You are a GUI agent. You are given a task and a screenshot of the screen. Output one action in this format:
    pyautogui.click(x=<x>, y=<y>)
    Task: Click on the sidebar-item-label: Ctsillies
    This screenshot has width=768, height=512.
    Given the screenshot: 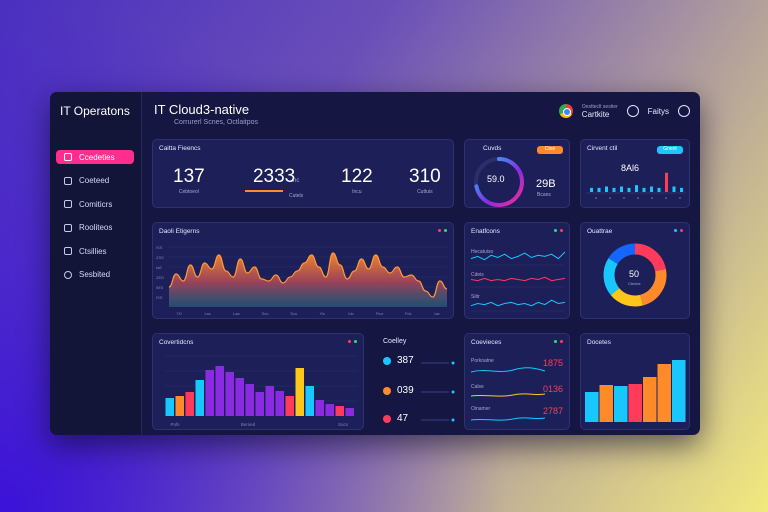 What is the action you would take?
    pyautogui.click(x=93, y=251)
    